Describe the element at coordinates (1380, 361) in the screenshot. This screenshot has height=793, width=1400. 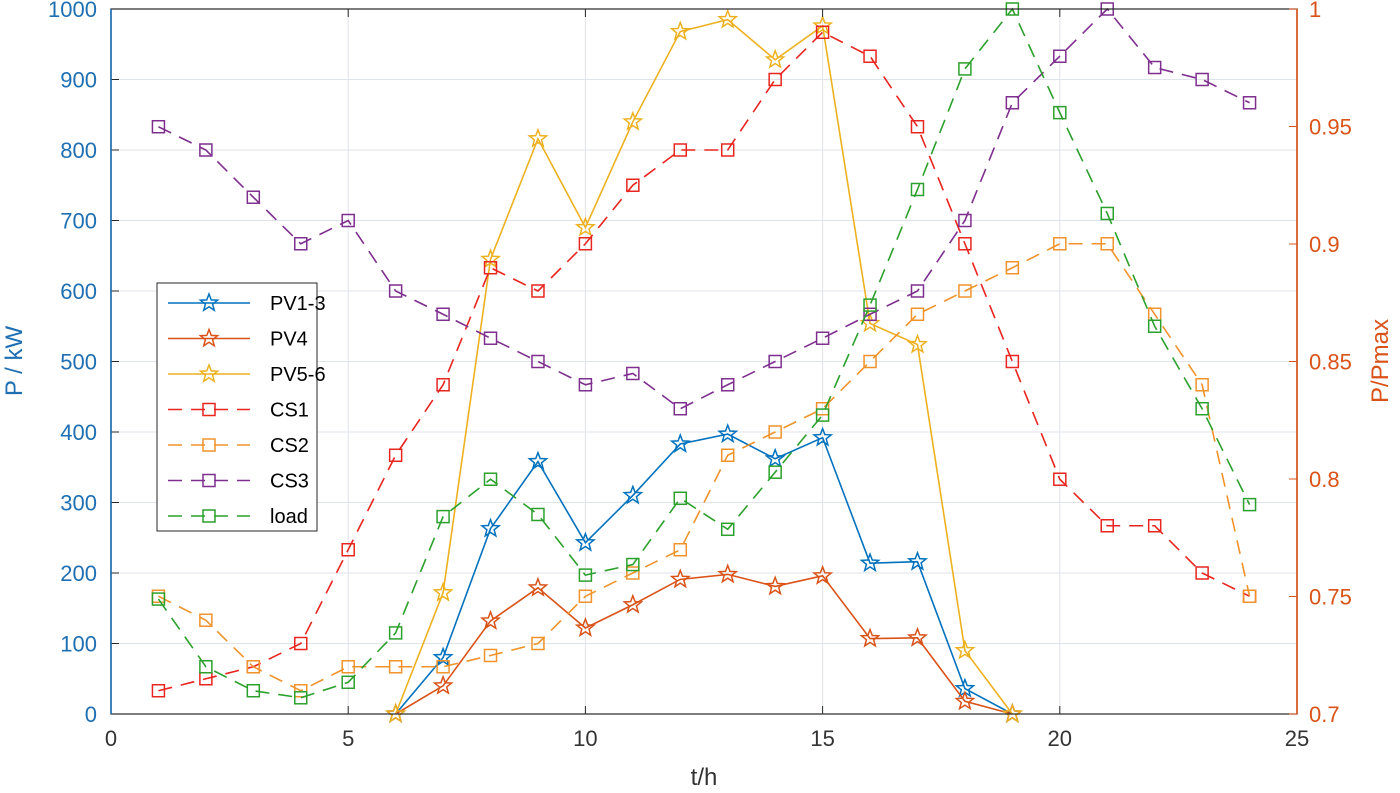
I see `y-axis-label-right: P/Pmax` at that location.